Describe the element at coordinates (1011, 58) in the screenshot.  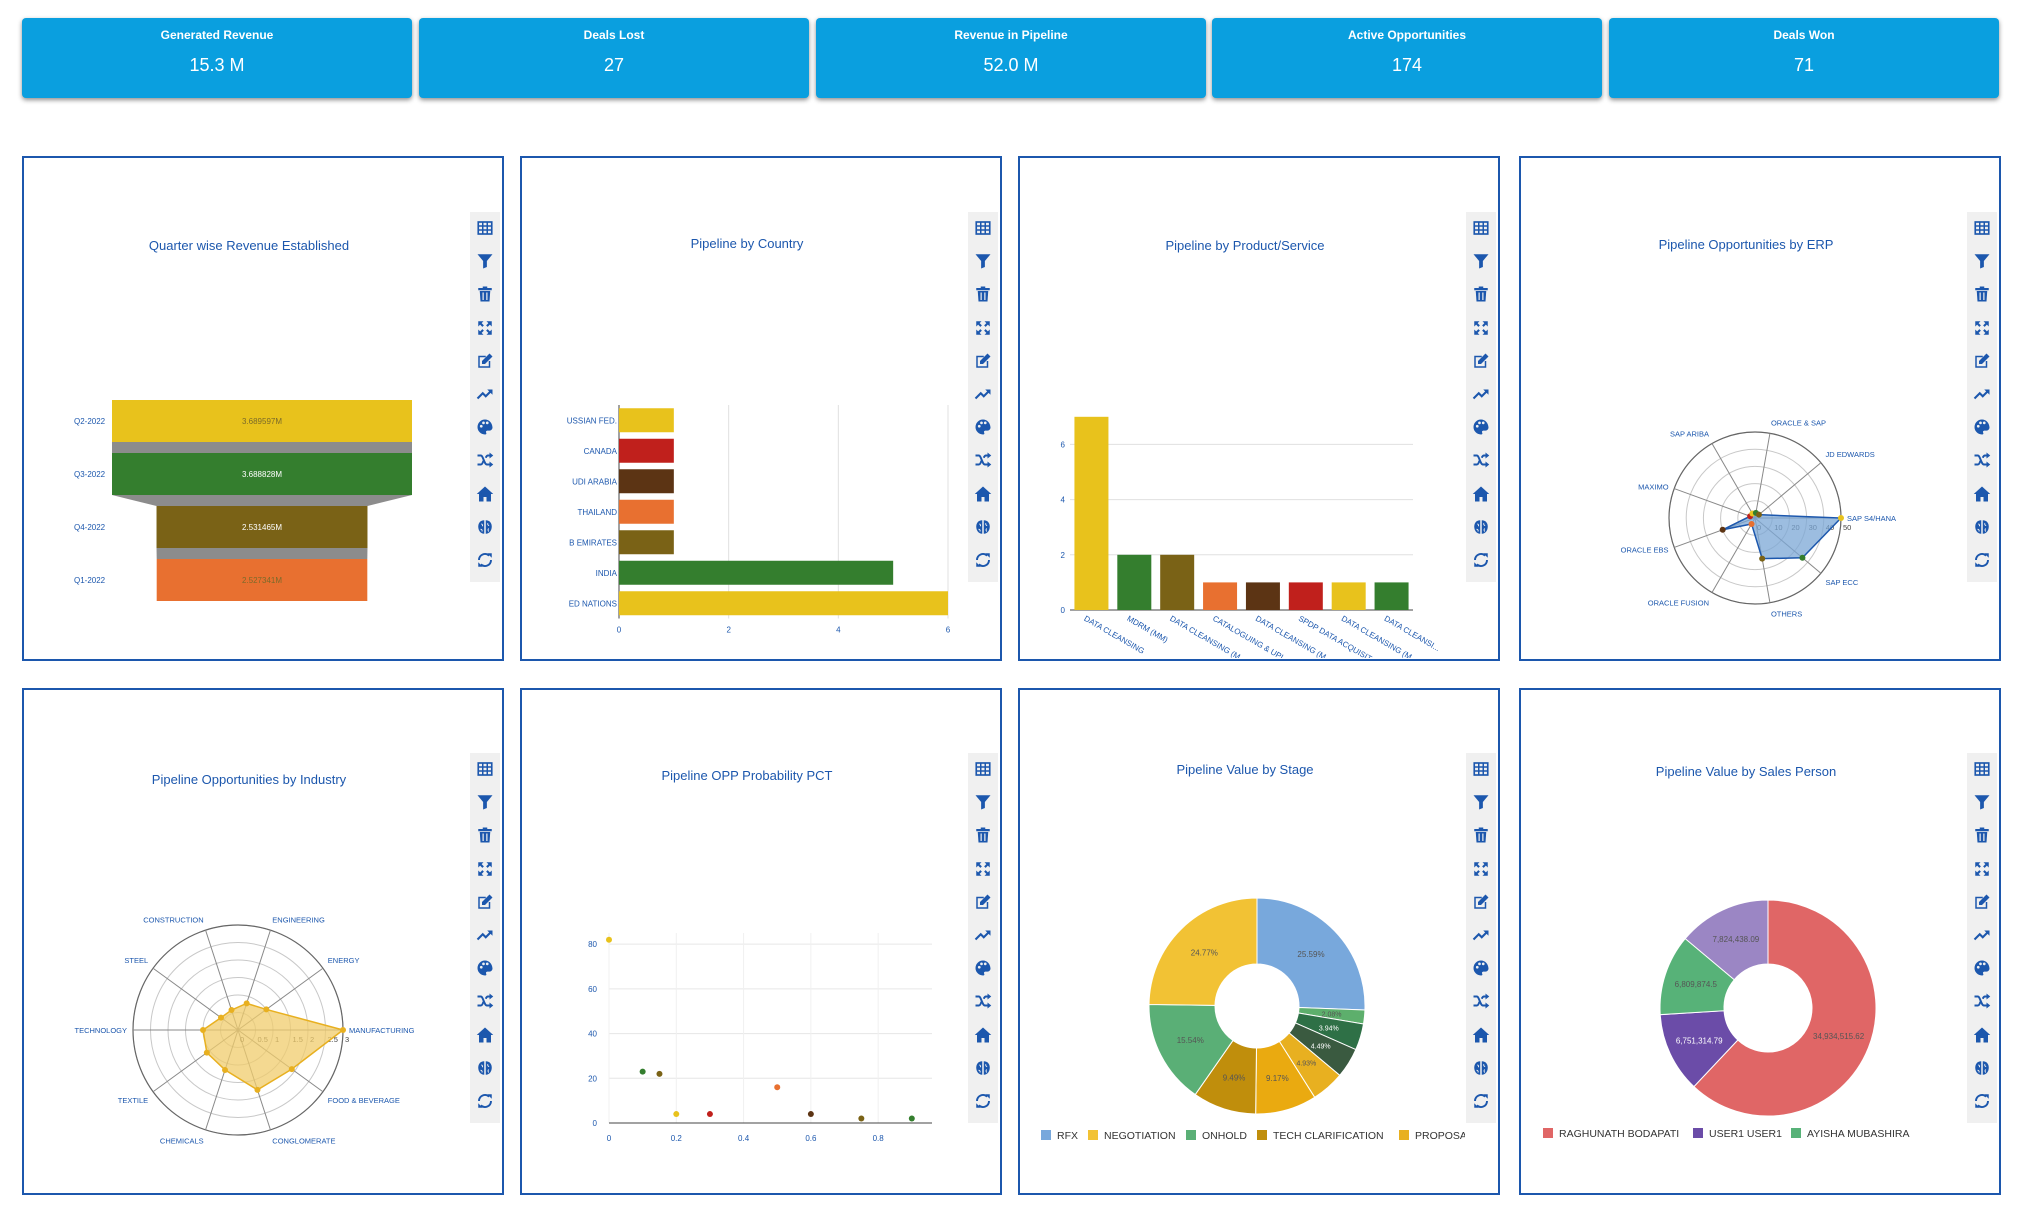
I see `kpi-revenue-in-pipeline: Revenue in Pipeline 52.0 M` at that location.